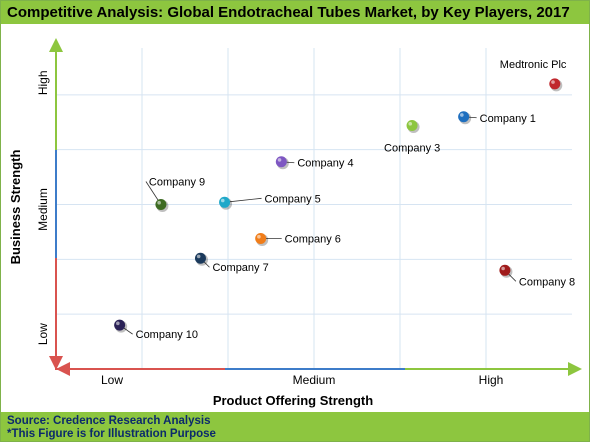 Image resolution: width=590 pixels, height=442 pixels. Describe the element at coordinates (111, 434) in the screenshot. I see `illustration-note: *This Figure is for Illustration Purpose` at that location.